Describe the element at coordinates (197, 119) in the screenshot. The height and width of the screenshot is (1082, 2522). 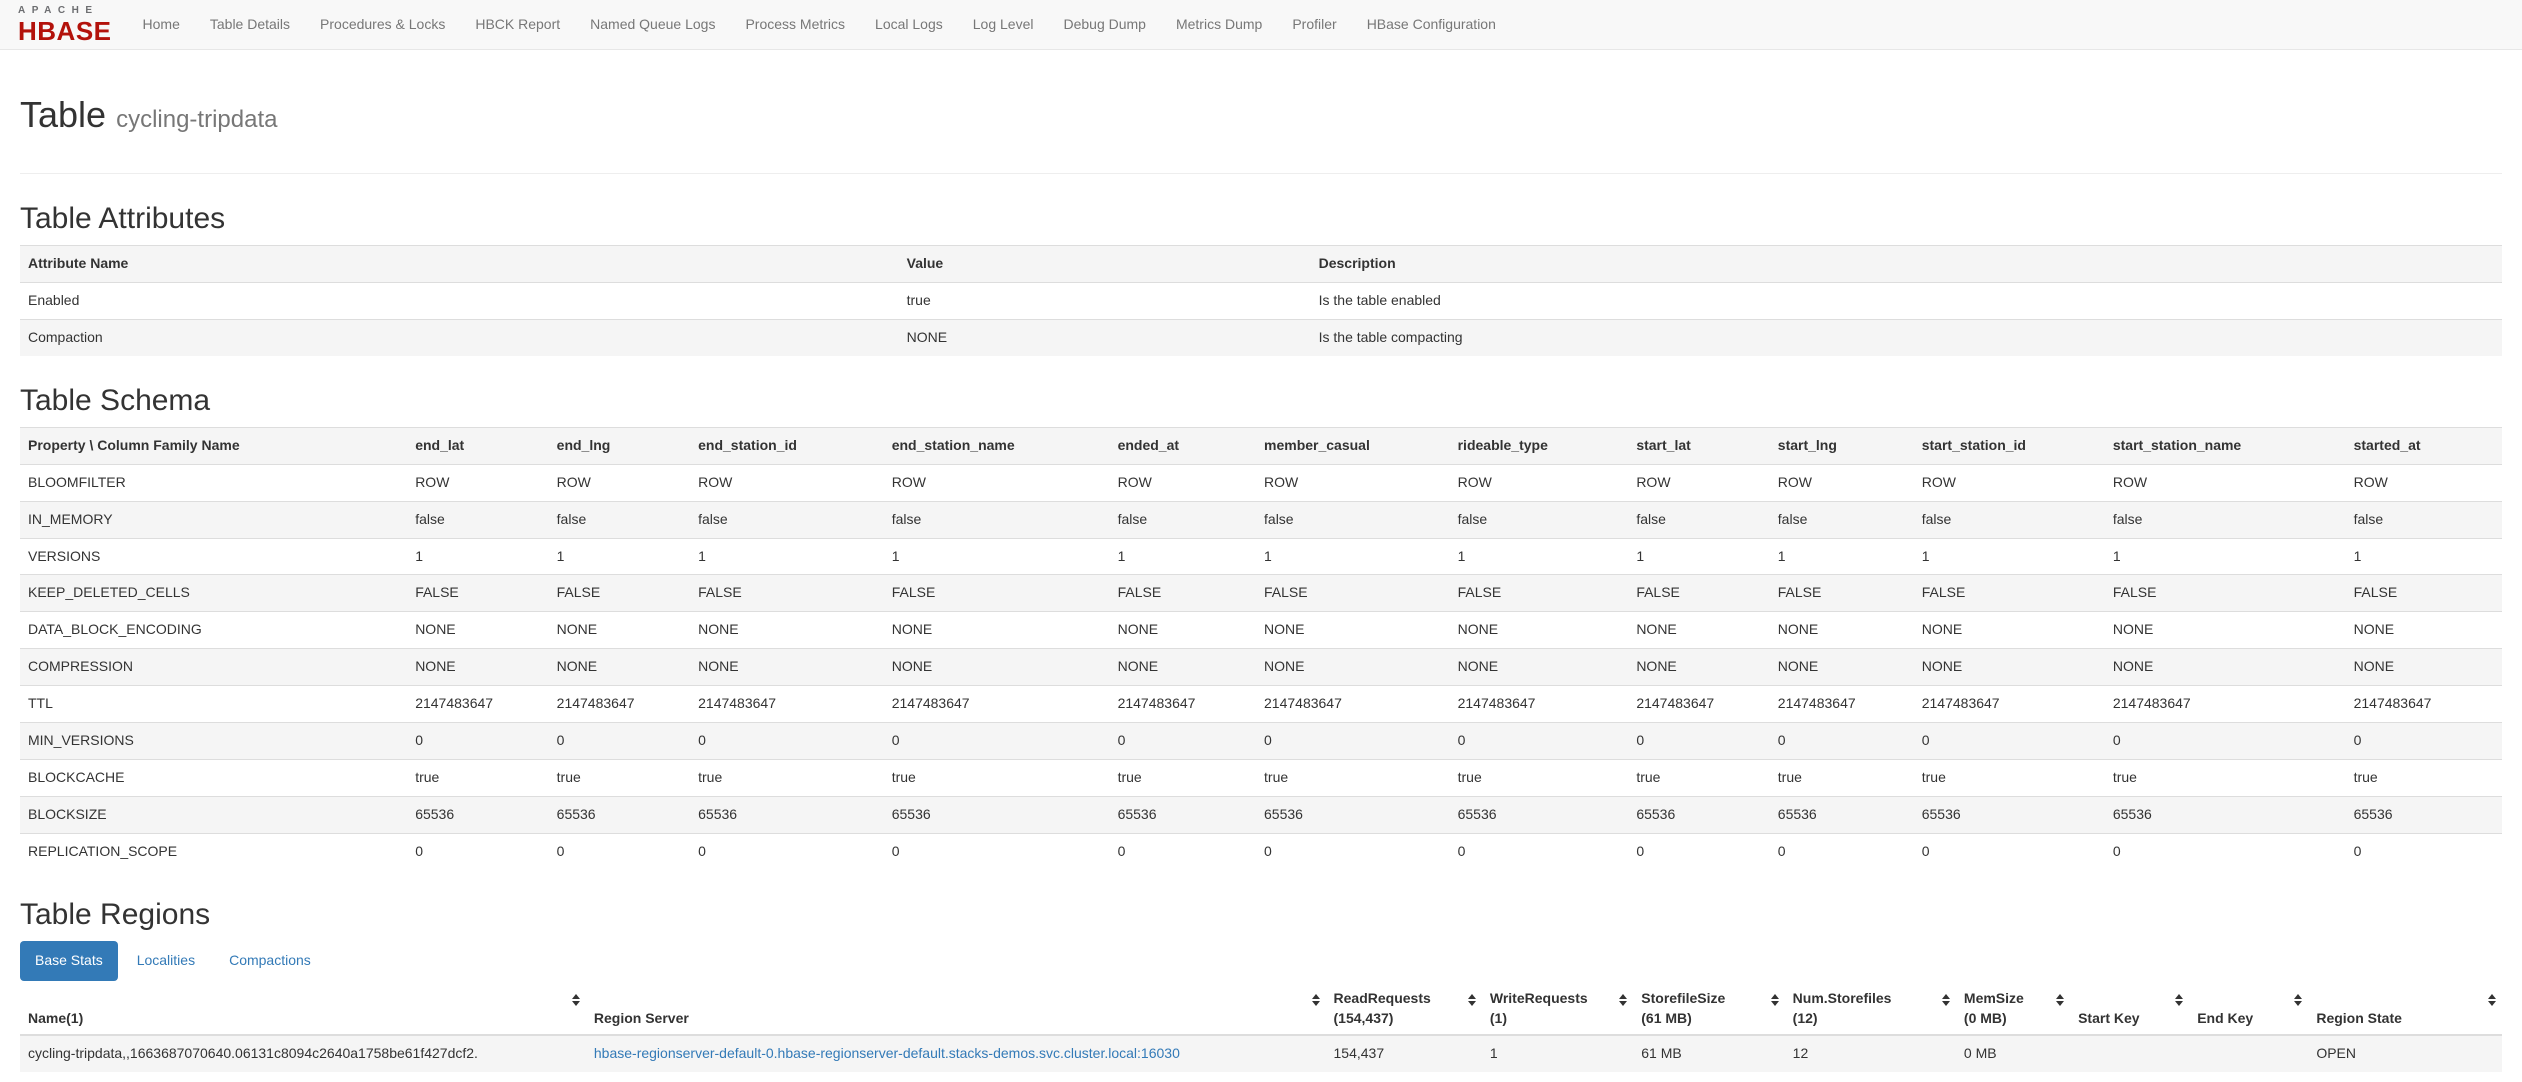
I see `table-name: cycling-tripdata` at that location.